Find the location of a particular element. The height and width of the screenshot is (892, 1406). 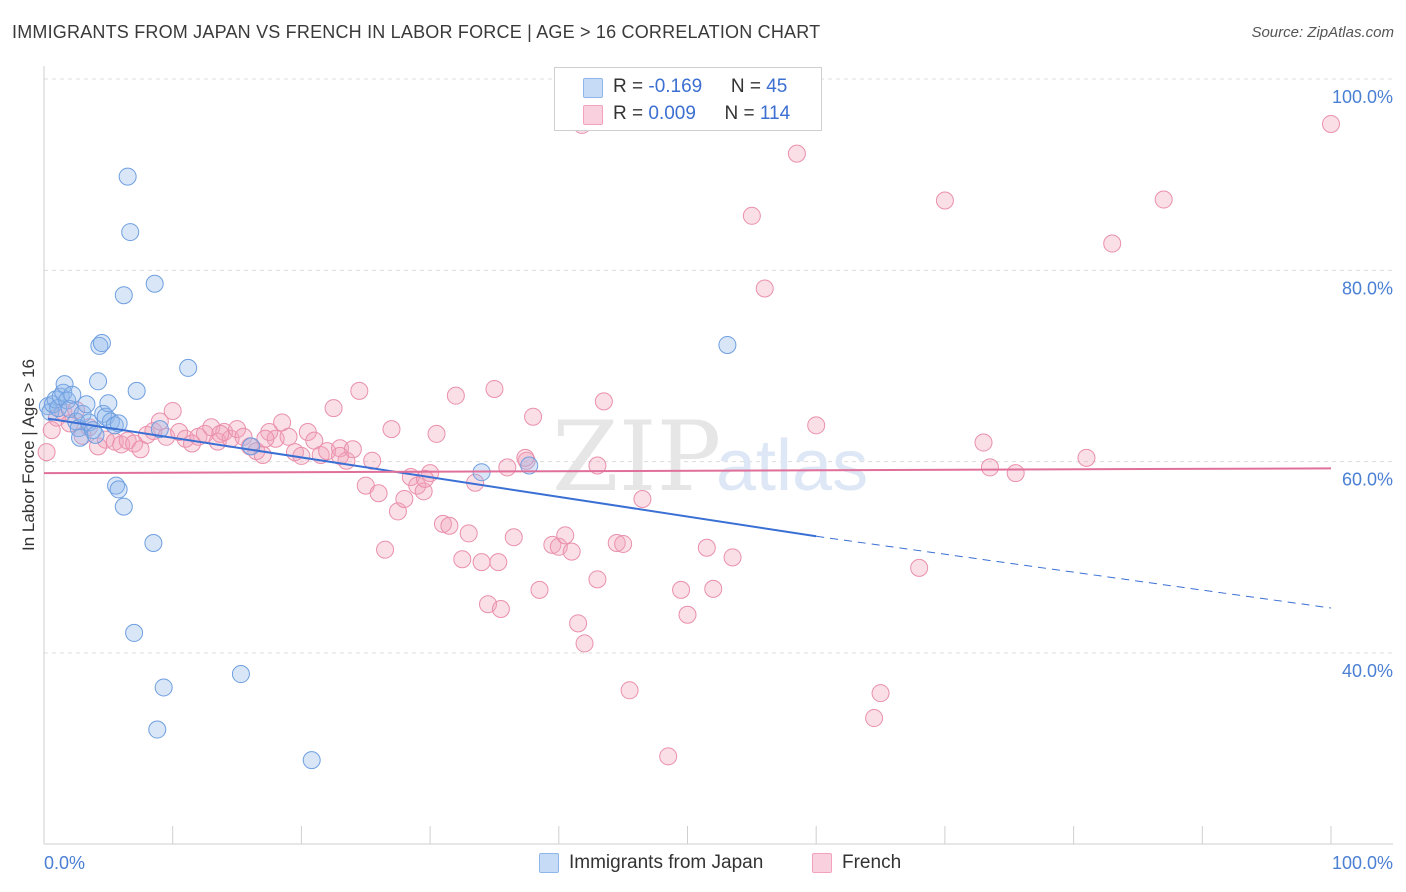

legend-n-value: 114 is located at coordinates (775, 113).